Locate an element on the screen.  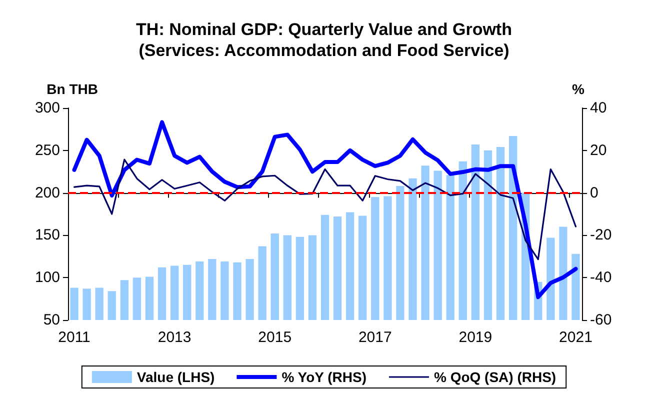
y2-tick-label: -20 is located at coordinates (601, 235).